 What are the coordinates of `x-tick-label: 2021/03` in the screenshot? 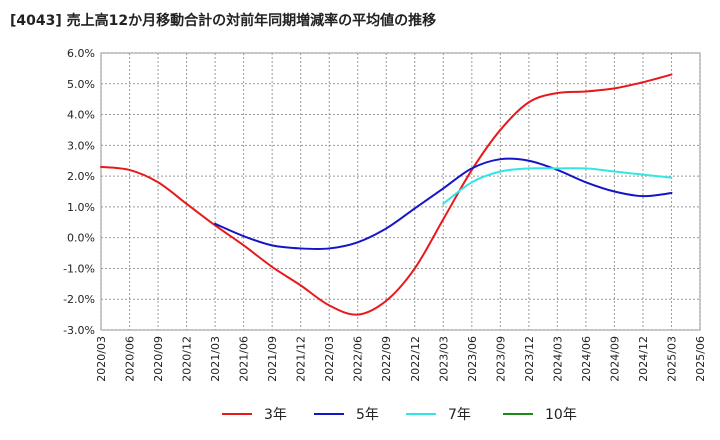 It's located at (215, 359).